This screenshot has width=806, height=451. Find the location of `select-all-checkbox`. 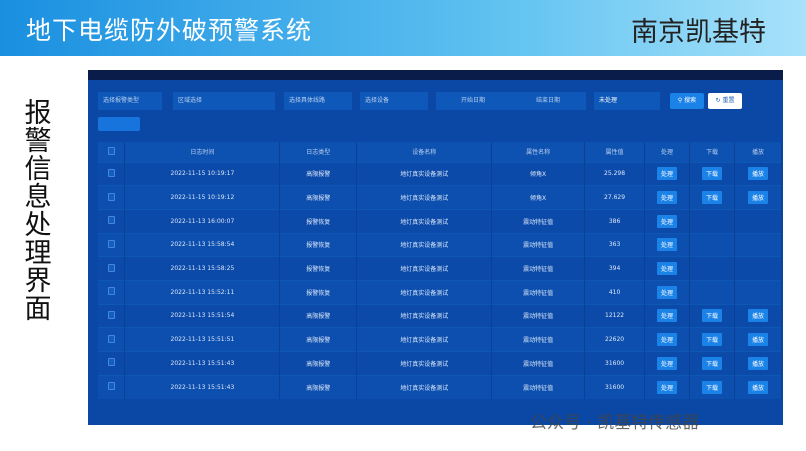

select-all-checkbox is located at coordinates (111, 150).